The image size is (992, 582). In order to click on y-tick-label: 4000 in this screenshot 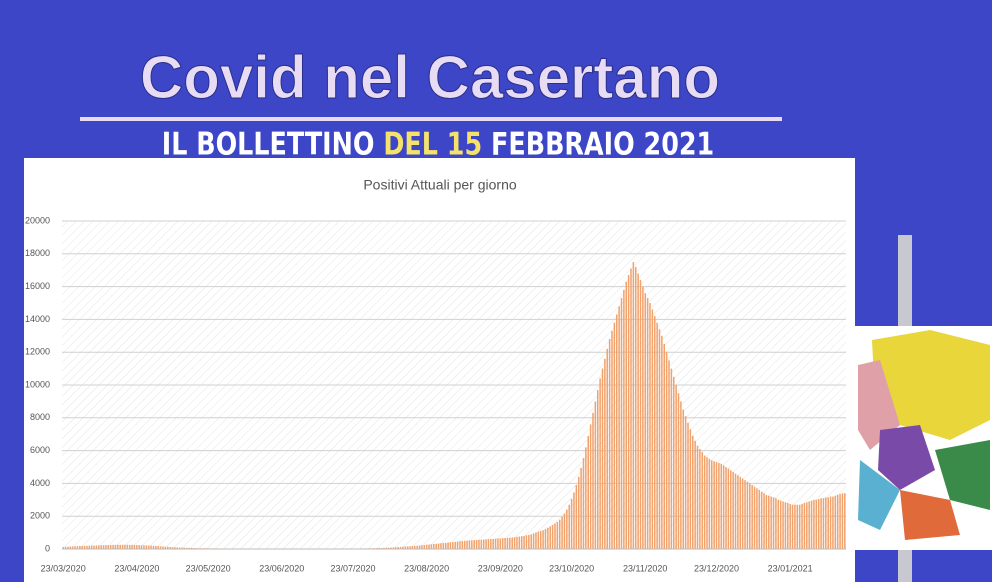, I will do `click(40, 483)`.